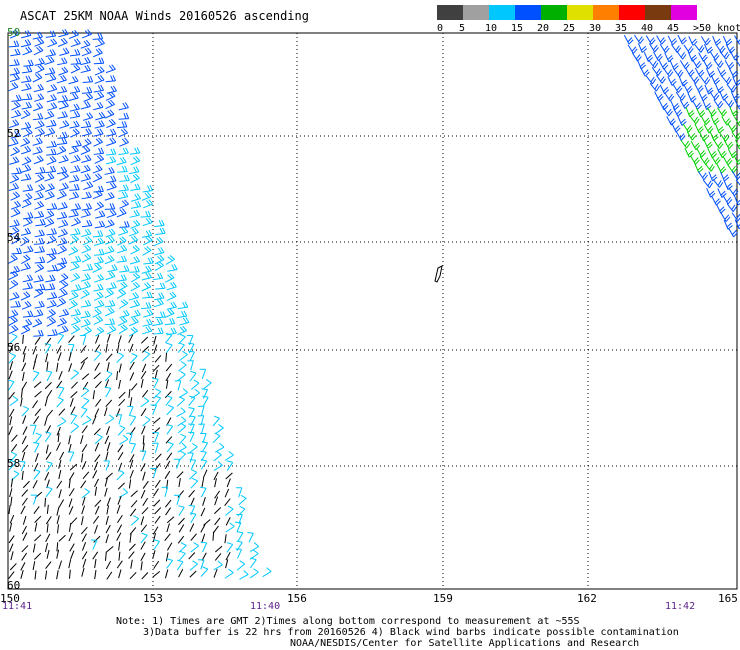 The width and height of the screenshot is (740, 650). I want to click on legend-swatch, so click(502, 12).